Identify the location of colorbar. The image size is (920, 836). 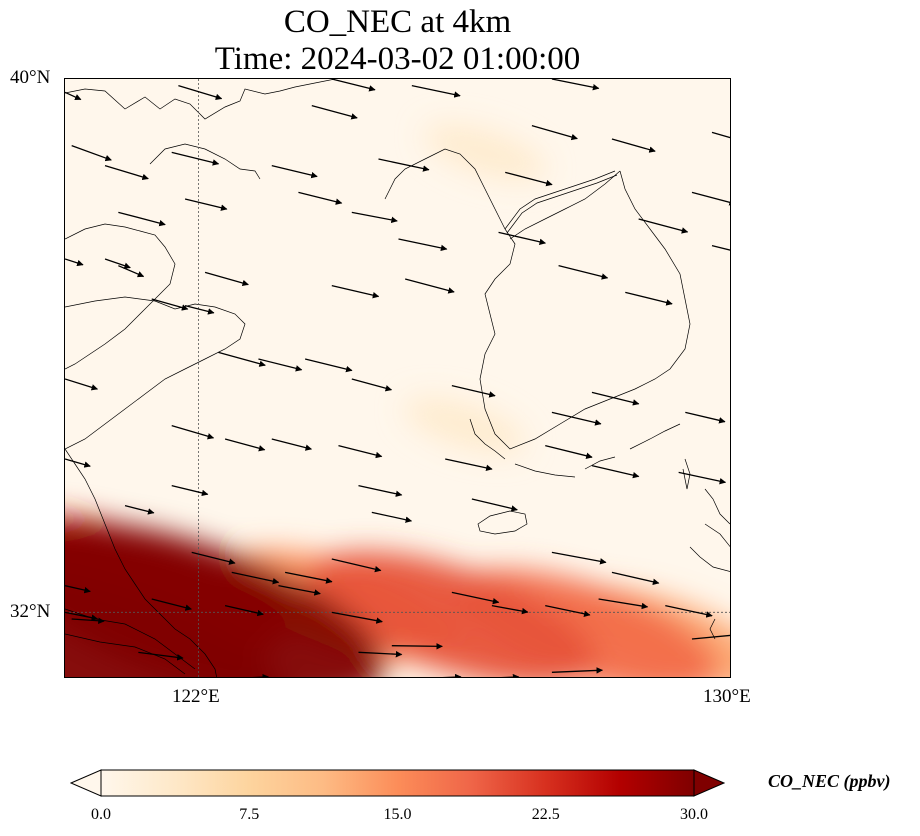
(397, 783).